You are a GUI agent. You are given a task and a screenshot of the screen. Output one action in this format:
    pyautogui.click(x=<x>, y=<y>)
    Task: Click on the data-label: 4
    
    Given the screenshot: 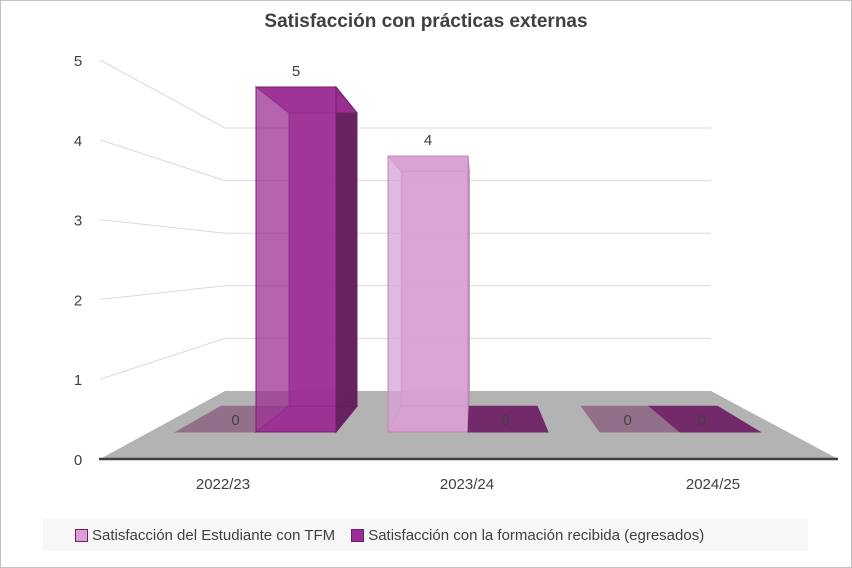 What is the action you would take?
    pyautogui.click(x=428, y=140)
    